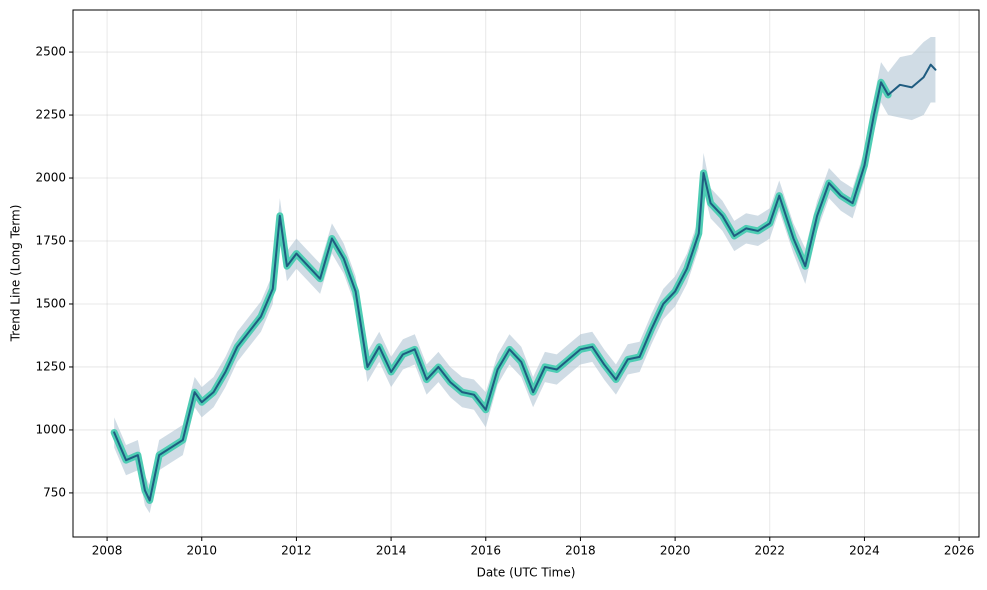  What do you see at coordinates (50, 366) in the screenshot?
I see `y-tick-label: 1250` at bounding box center [50, 366].